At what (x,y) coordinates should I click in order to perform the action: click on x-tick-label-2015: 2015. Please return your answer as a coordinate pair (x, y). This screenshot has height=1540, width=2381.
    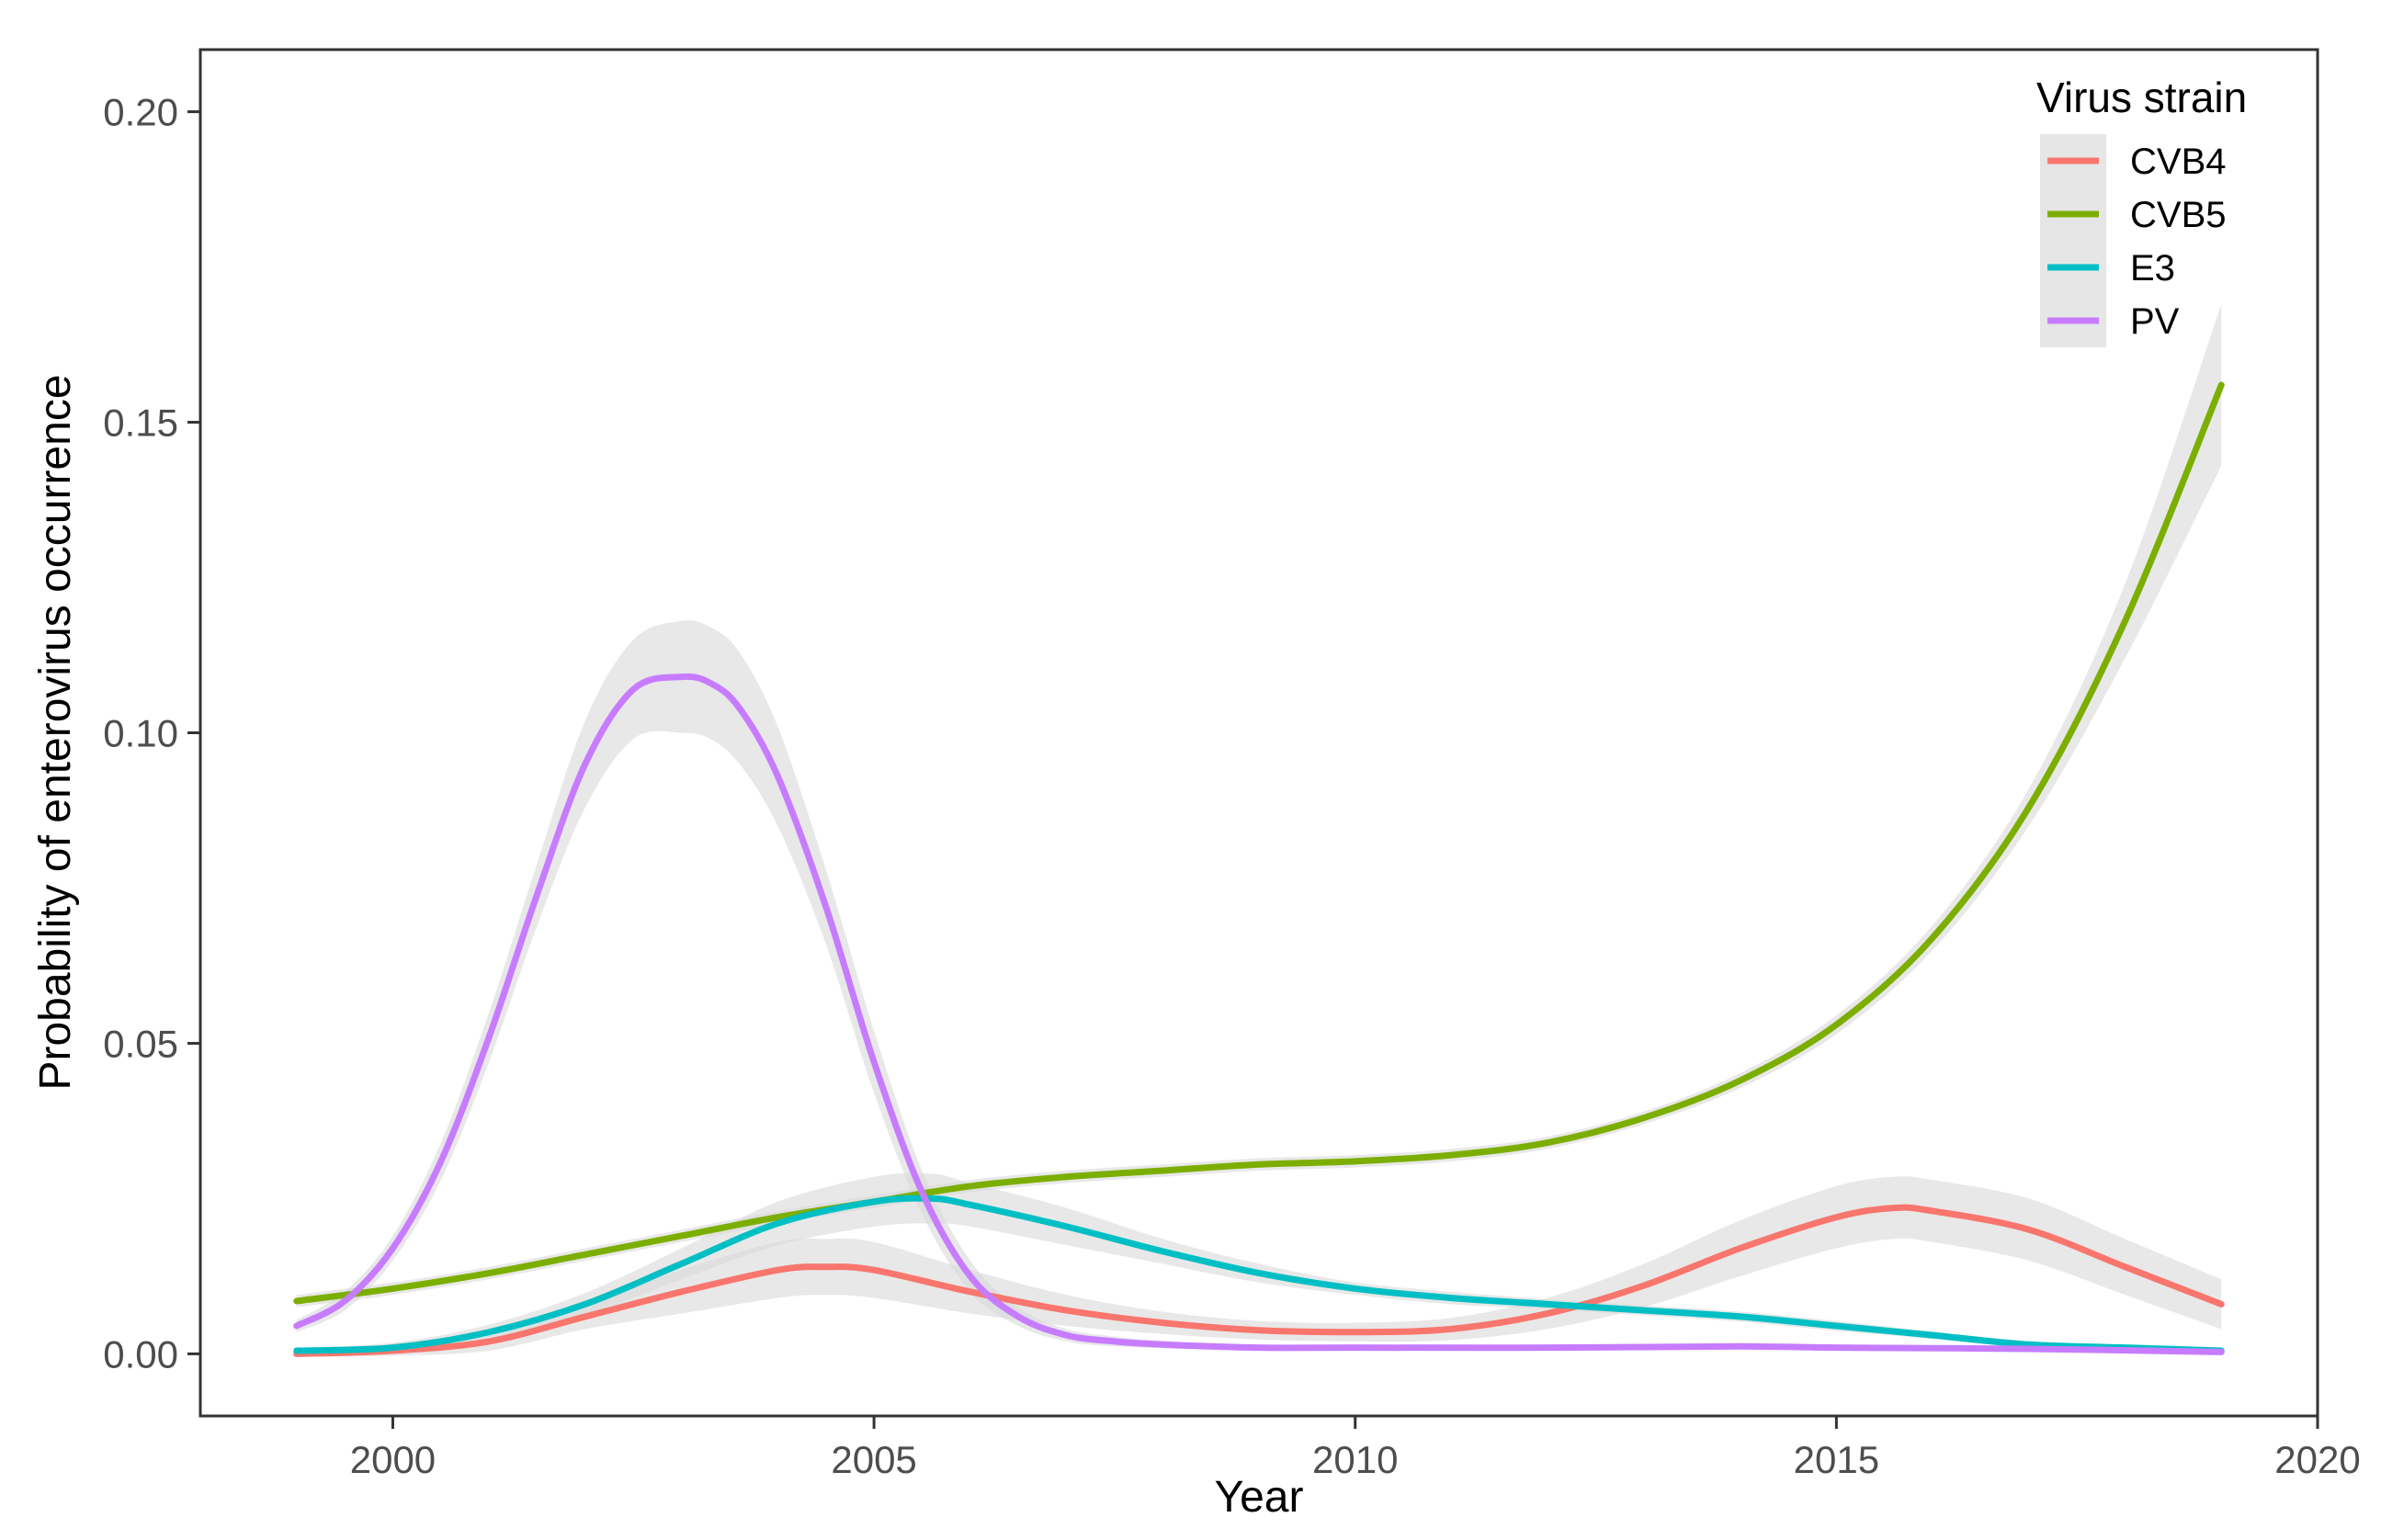
    Looking at the image, I should click on (1836, 1459).